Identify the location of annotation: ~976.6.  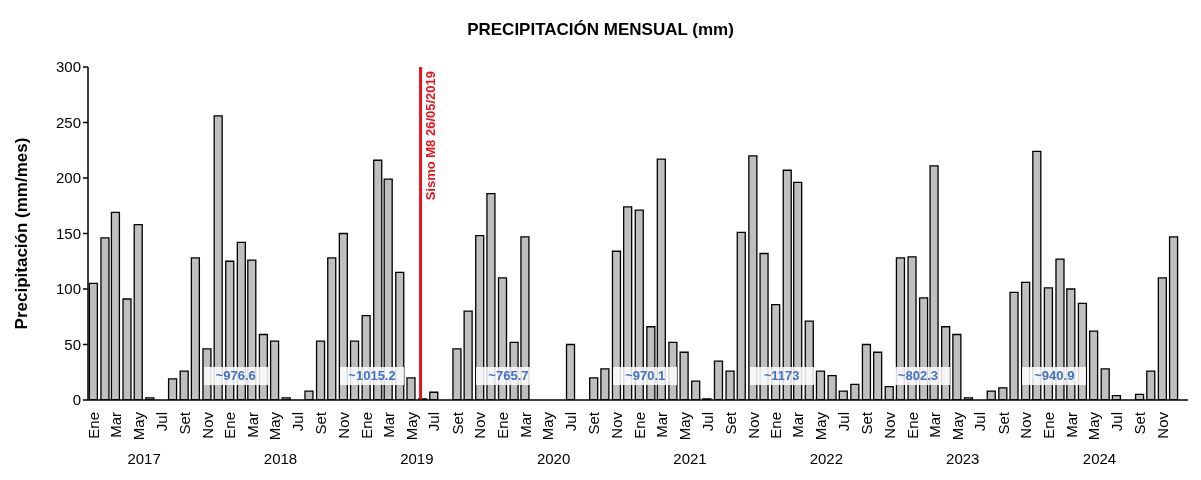
(235, 375).